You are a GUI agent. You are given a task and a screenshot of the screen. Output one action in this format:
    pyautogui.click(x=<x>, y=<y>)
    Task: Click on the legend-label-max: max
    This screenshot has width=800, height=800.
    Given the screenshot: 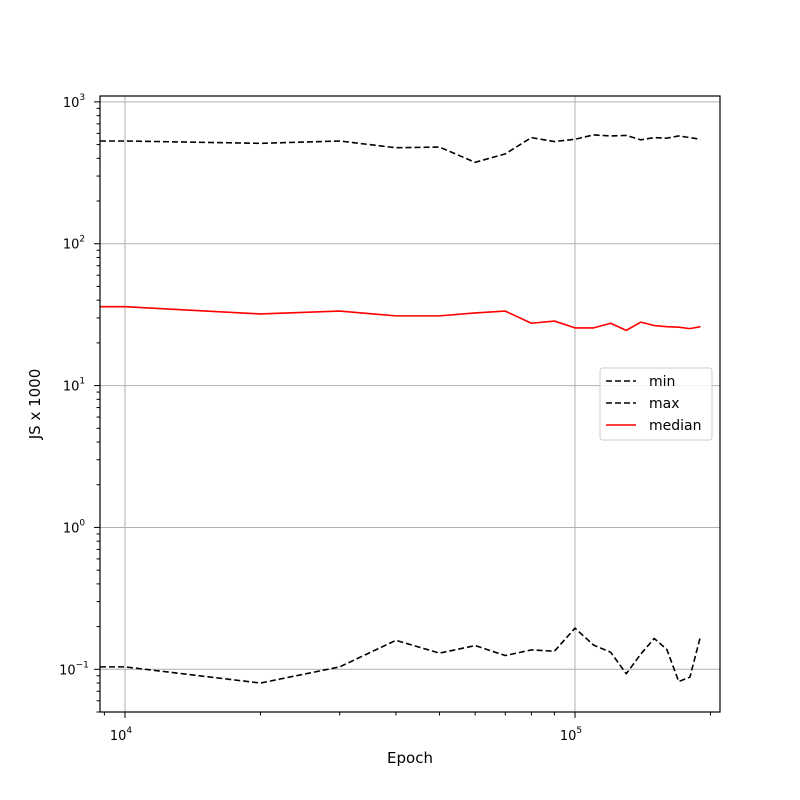 What is the action you would take?
    pyautogui.click(x=664, y=404)
    